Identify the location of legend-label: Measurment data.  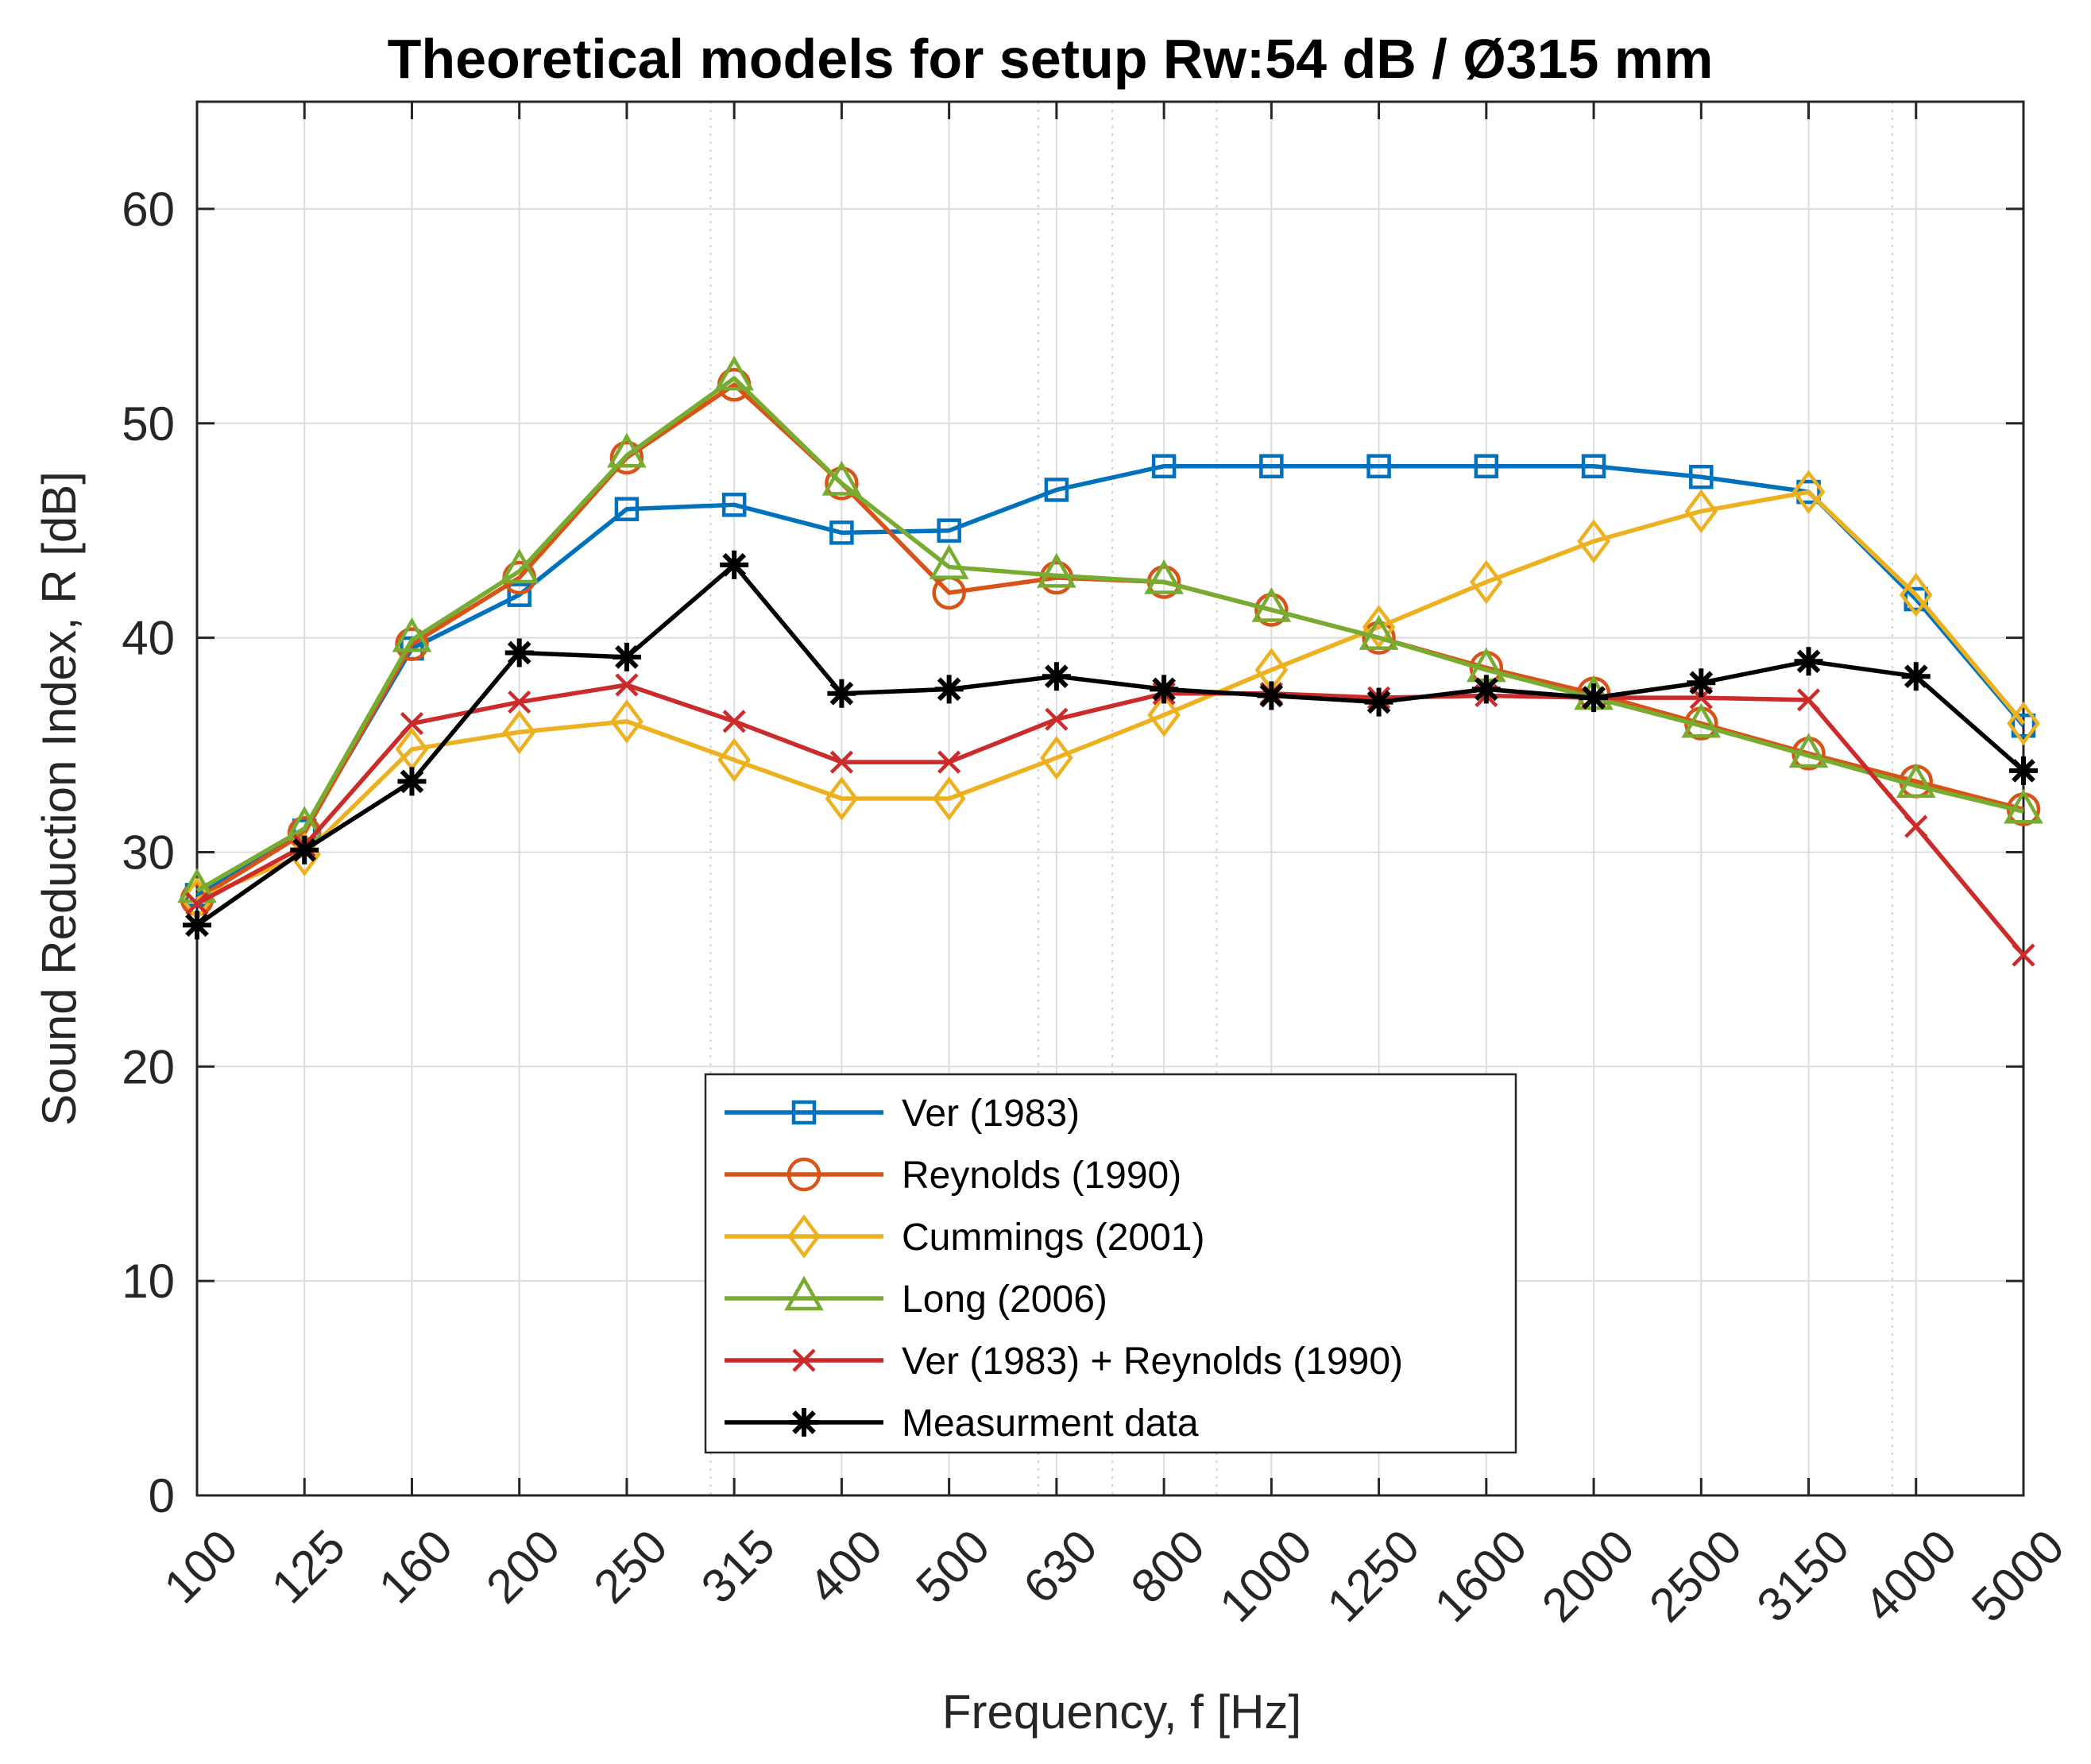
(1050, 1423).